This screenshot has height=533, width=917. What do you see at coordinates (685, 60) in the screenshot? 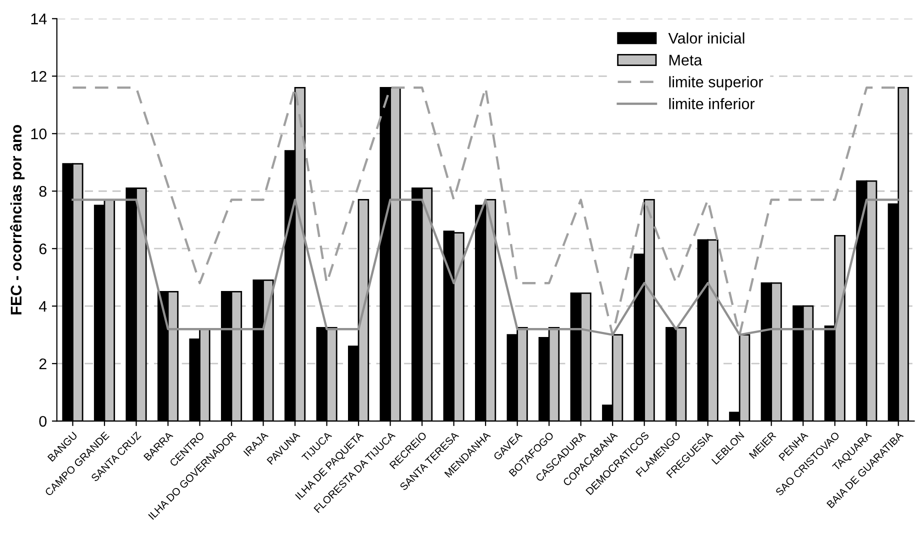
I see `legend-label: Meta` at bounding box center [685, 60].